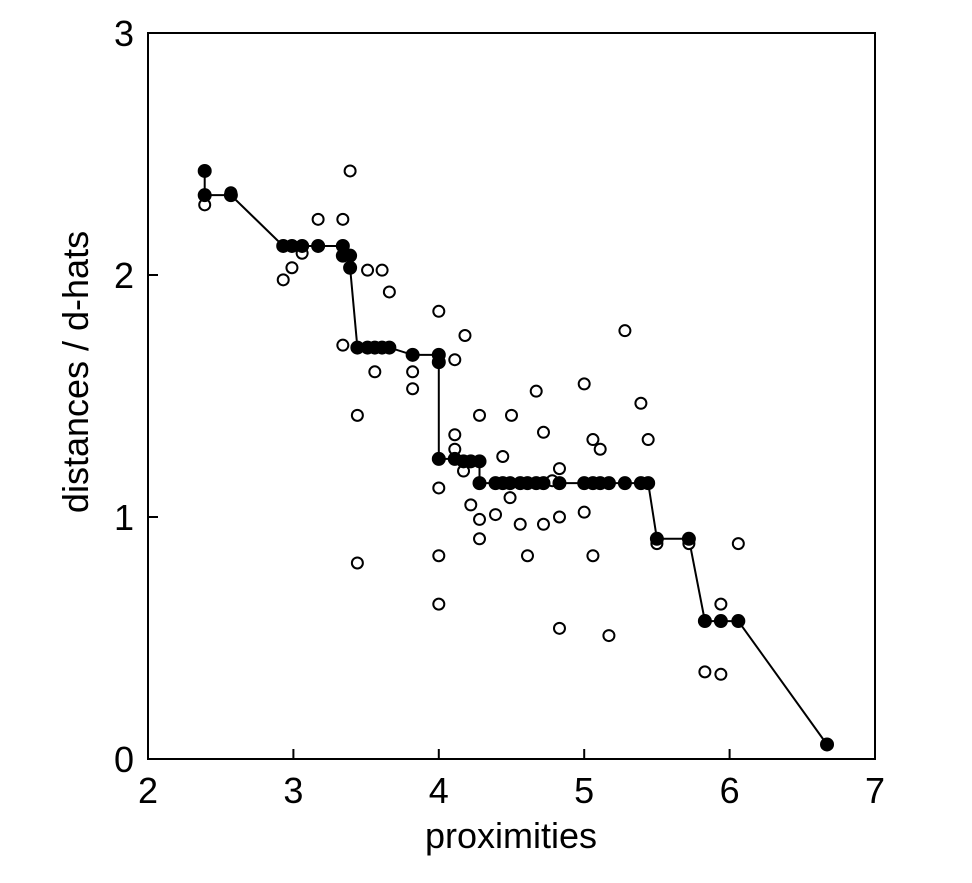  What do you see at coordinates (136, 396) in the screenshot?
I see `y-axis-ticks: 0 1 2 3` at bounding box center [136, 396].